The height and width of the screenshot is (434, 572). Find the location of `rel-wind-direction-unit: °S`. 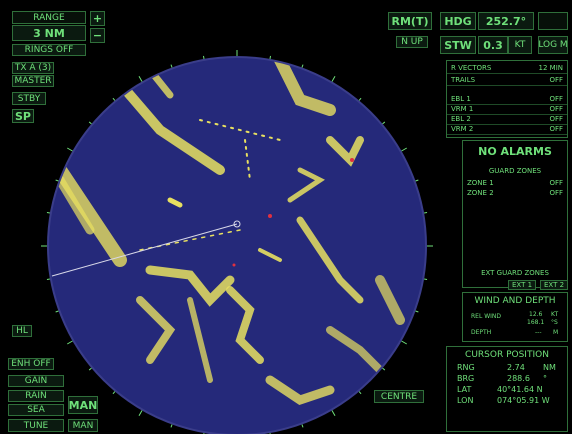

rel-wind-direction-unit: °S is located at coordinates (554, 322).